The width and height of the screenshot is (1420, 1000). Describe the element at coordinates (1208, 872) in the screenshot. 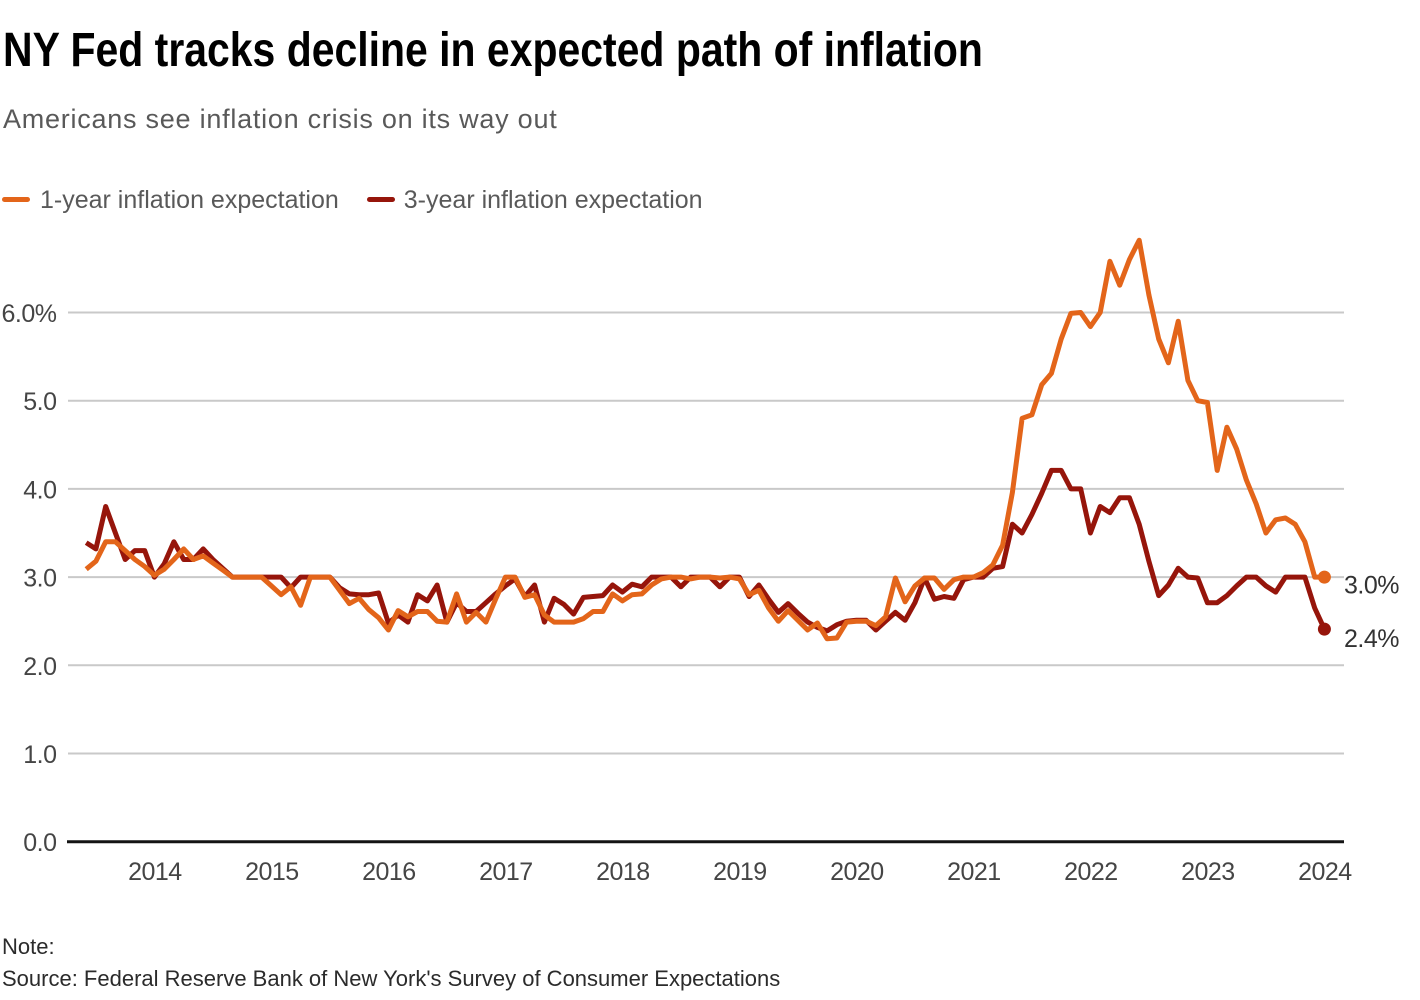

I see `svg-text: 2023` at that location.